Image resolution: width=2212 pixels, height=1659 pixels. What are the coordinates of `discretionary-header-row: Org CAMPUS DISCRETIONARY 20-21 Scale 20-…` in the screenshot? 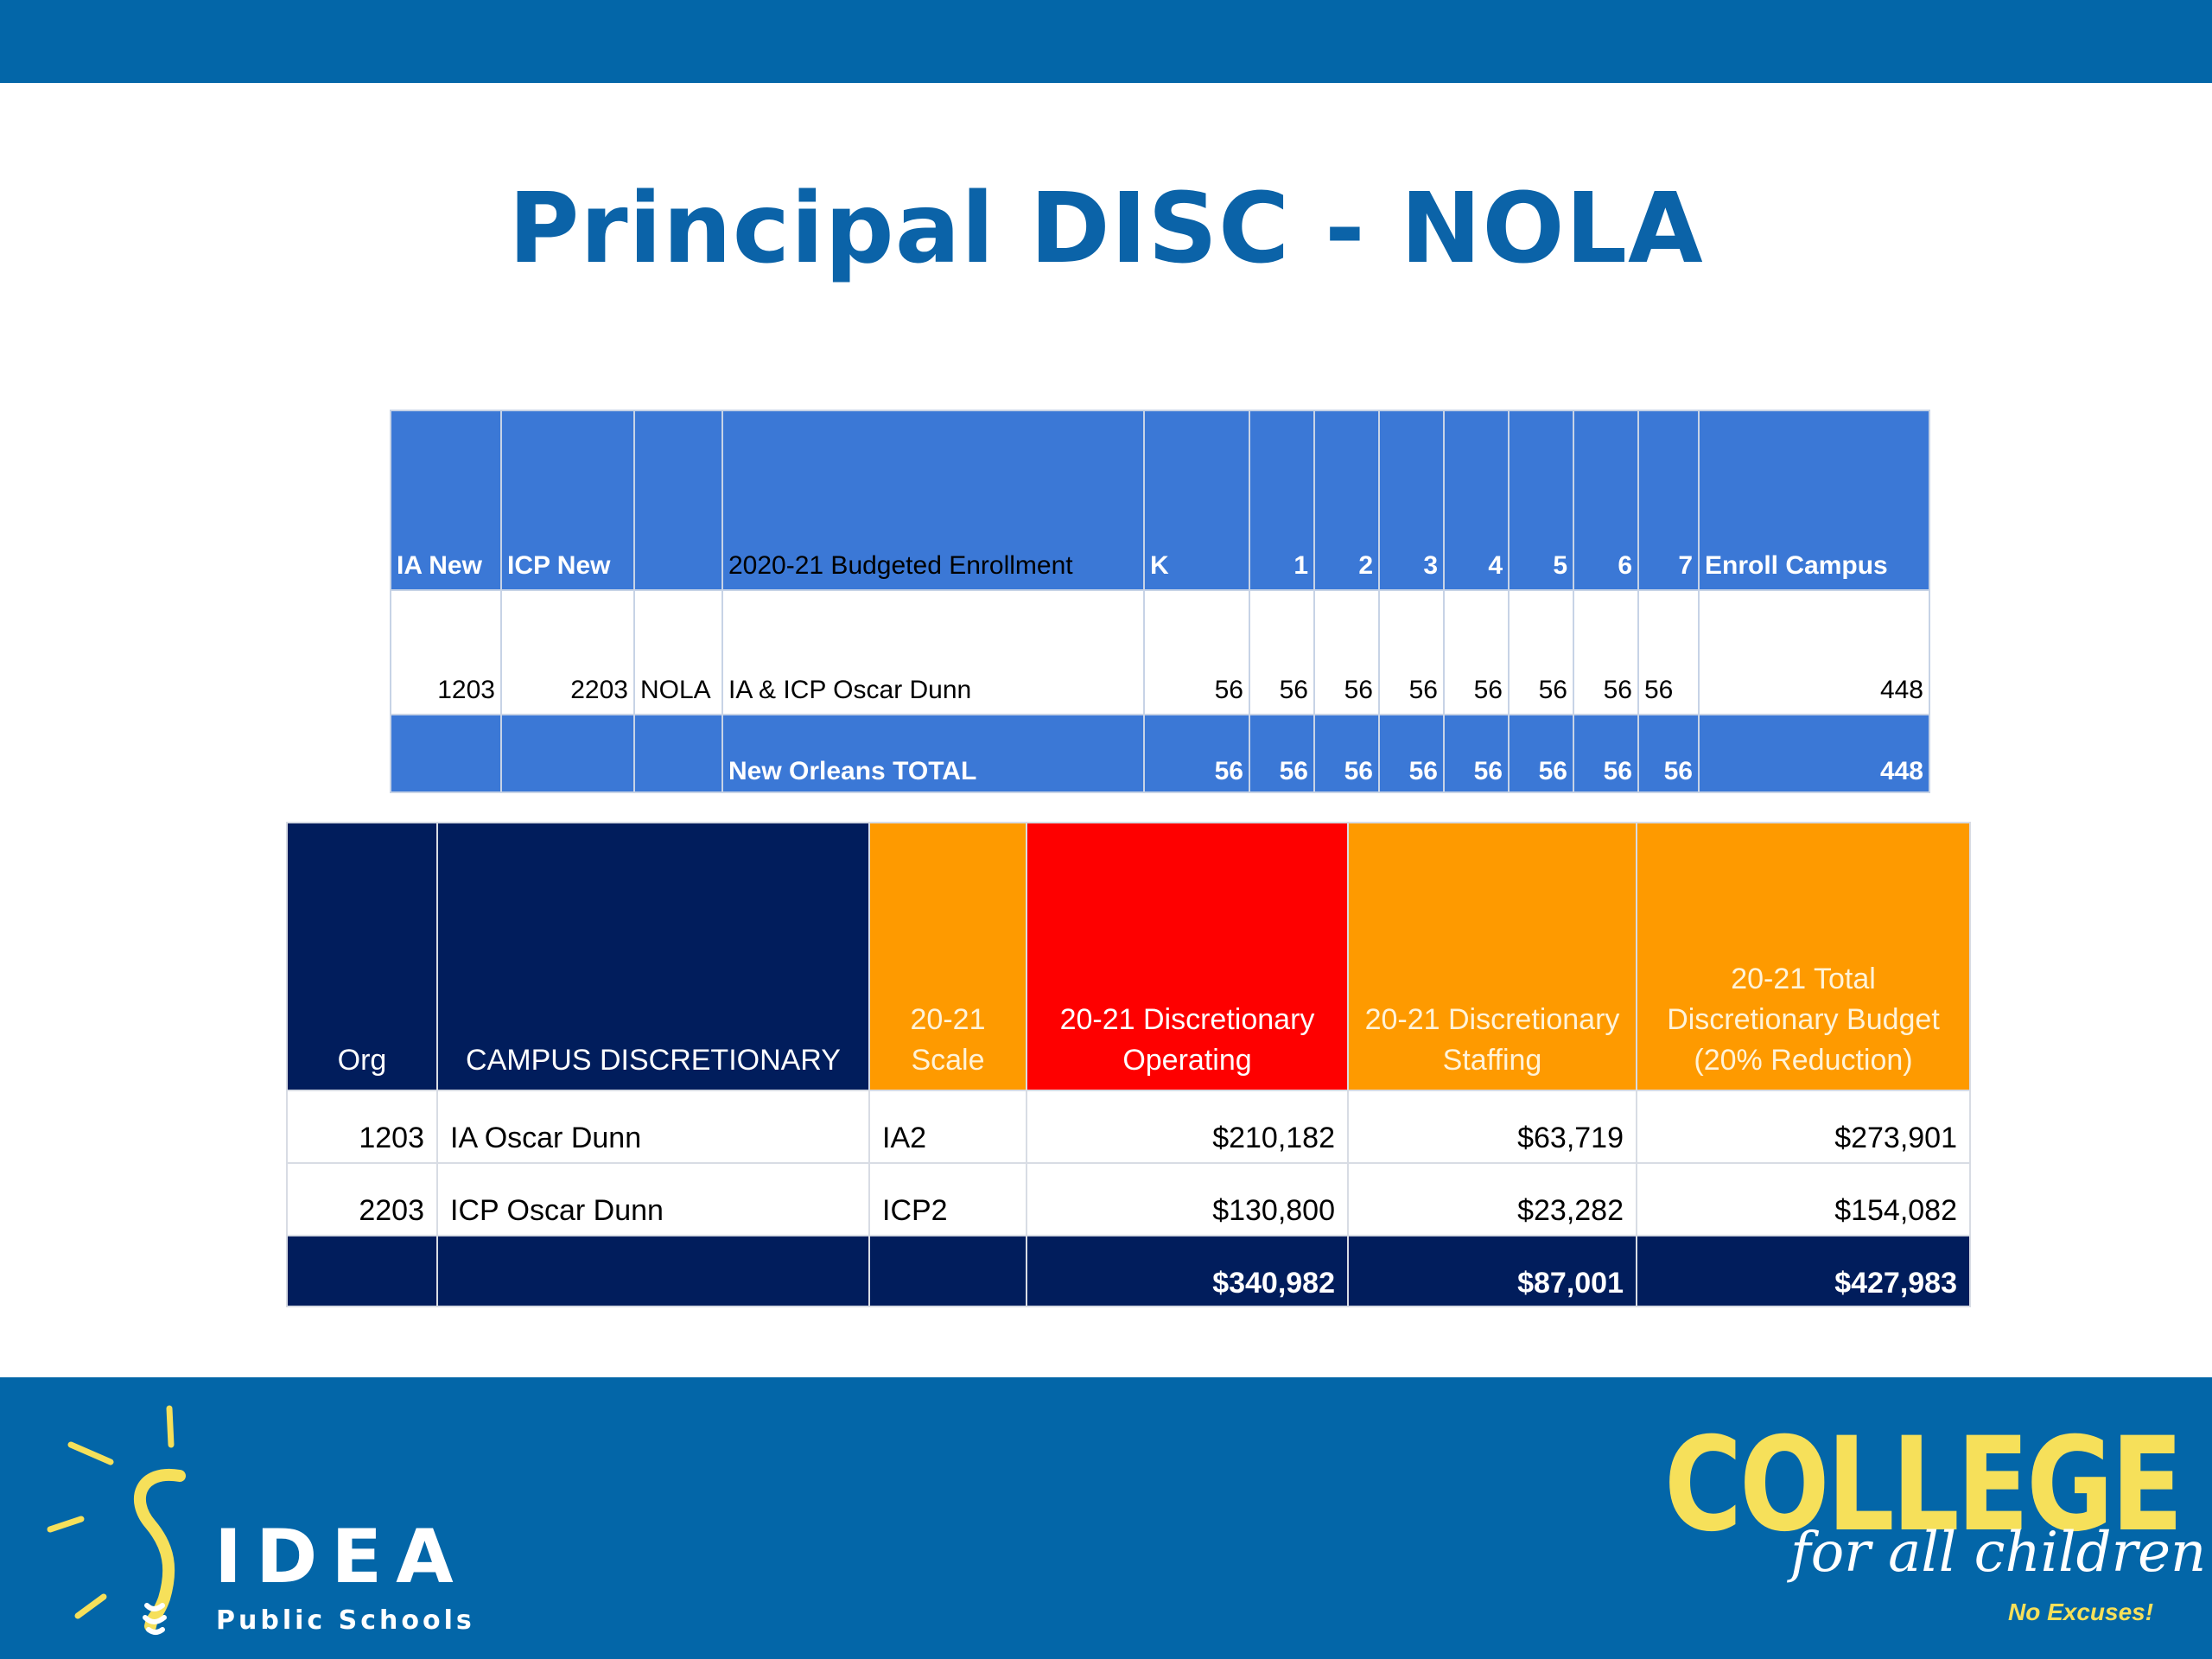 It's located at (1128, 956).